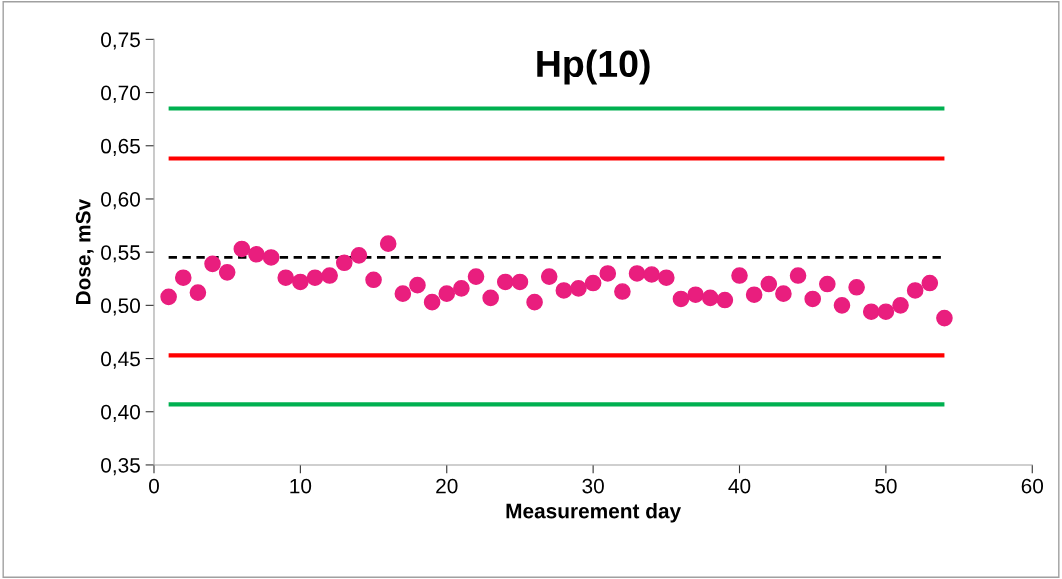 The width and height of the screenshot is (1062, 579). What do you see at coordinates (120, 413) in the screenshot?
I see `y-tick-label: 0,40` at bounding box center [120, 413].